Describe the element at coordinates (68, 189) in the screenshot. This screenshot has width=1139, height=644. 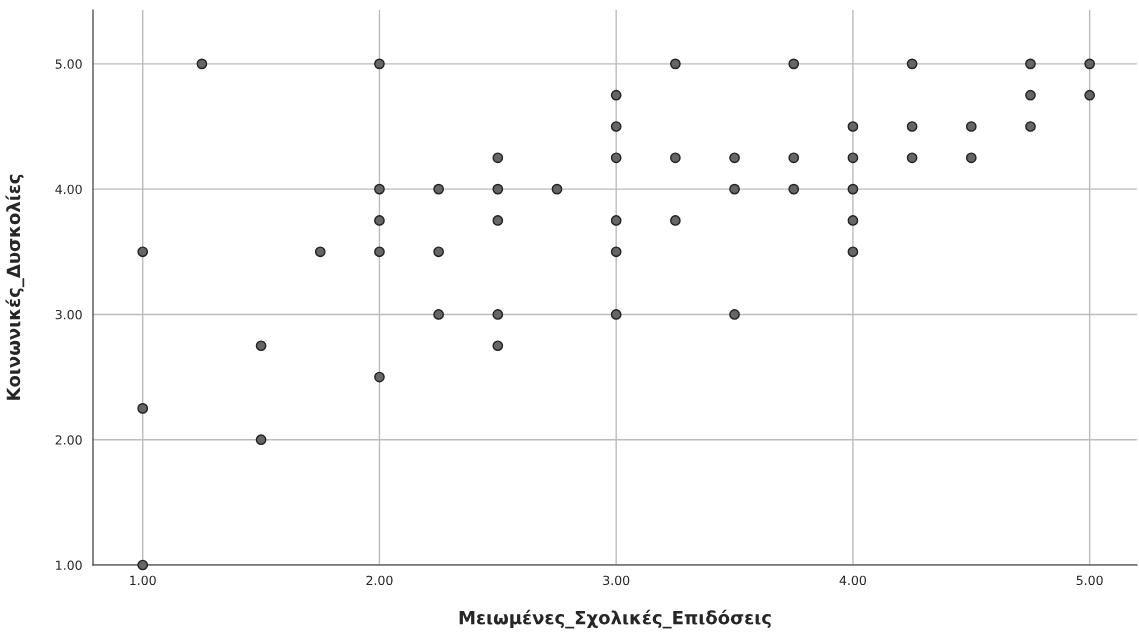
I see `y-tick-label: 4.00` at that location.